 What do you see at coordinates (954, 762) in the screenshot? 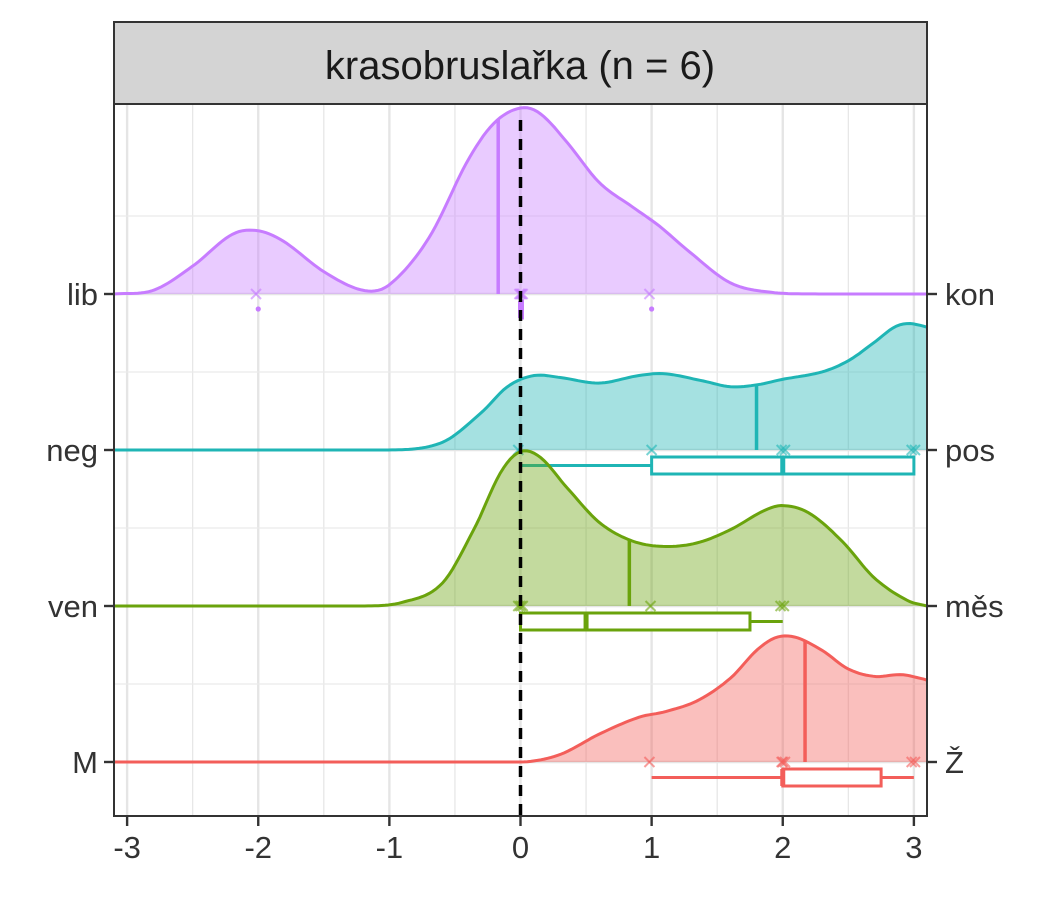
I see `y-tick-label-right: Ž` at bounding box center [954, 762].